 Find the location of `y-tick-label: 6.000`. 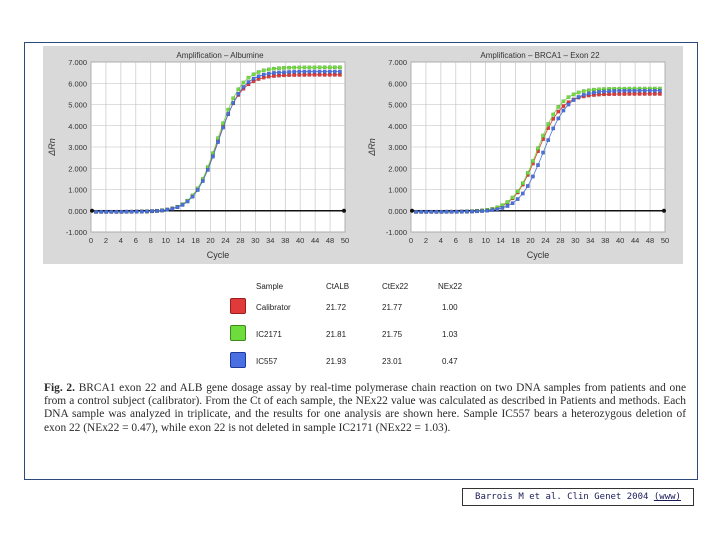

y-tick-label: 6.000 is located at coordinates (397, 83).